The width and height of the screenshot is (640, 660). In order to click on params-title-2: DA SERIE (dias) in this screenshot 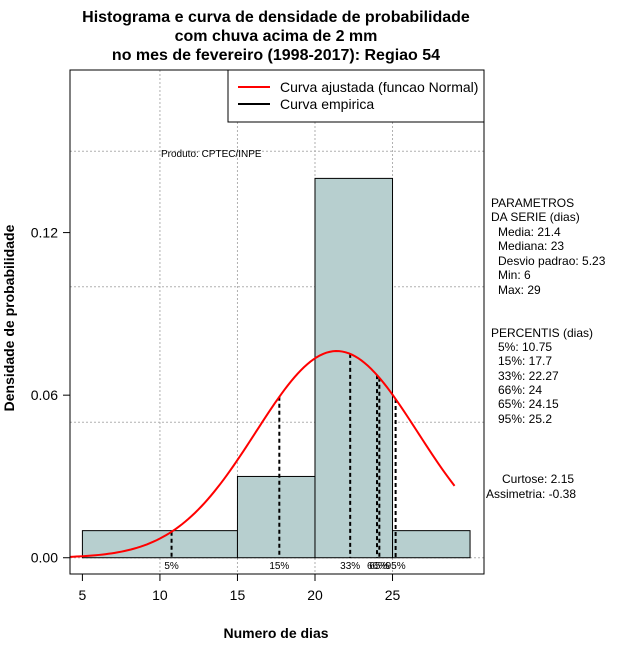, I will do `click(535, 217)`.